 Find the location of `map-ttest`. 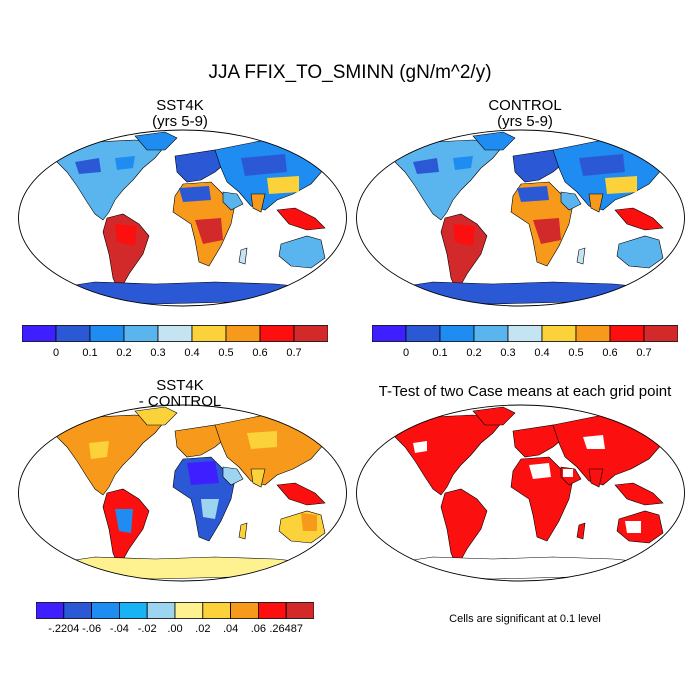

map-ttest is located at coordinates (520, 493).